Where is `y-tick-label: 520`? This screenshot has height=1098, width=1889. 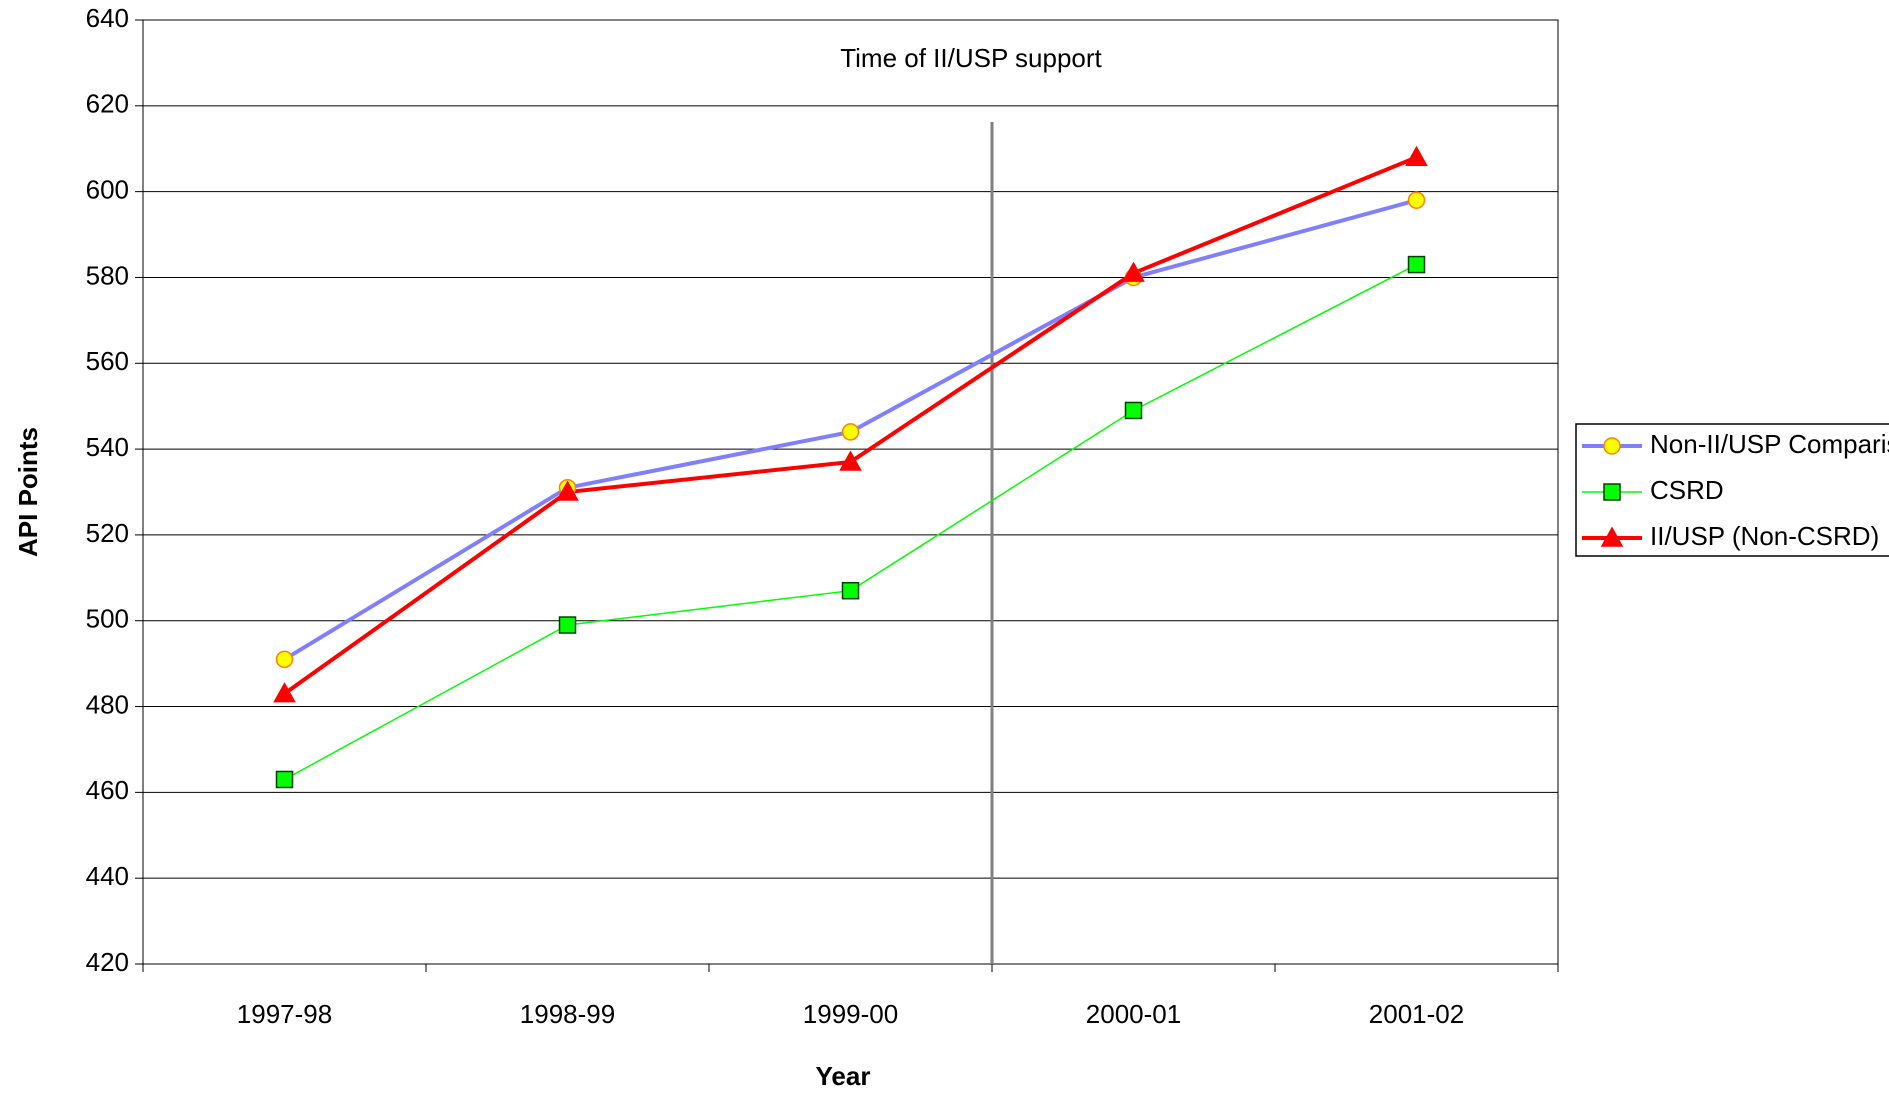 y-tick-label: 520 is located at coordinates (107, 533).